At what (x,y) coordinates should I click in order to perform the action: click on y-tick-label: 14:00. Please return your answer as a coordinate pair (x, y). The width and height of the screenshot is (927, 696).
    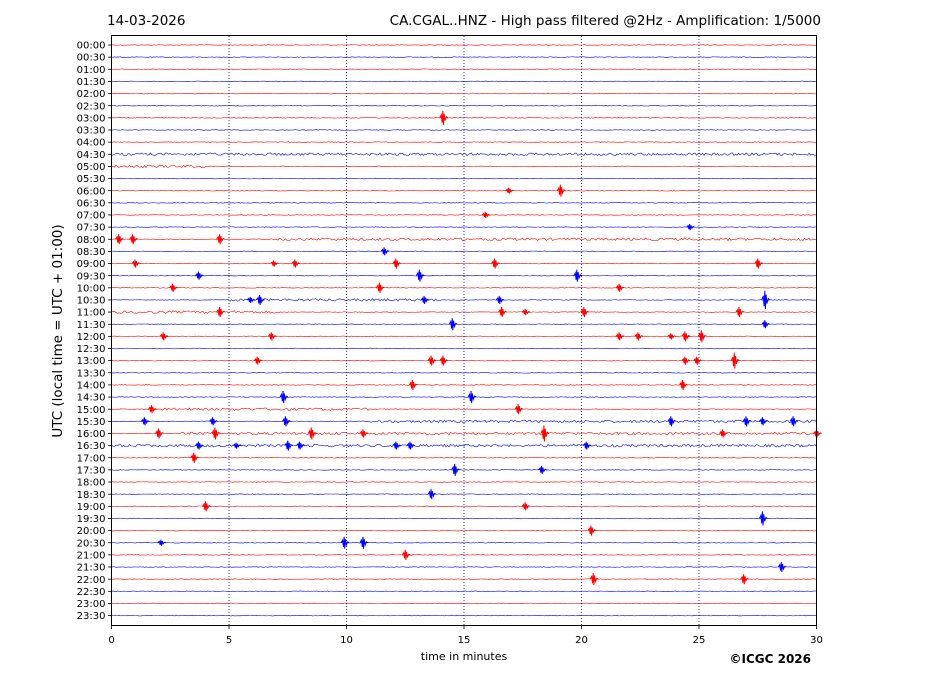
    Looking at the image, I should click on (91, 386).